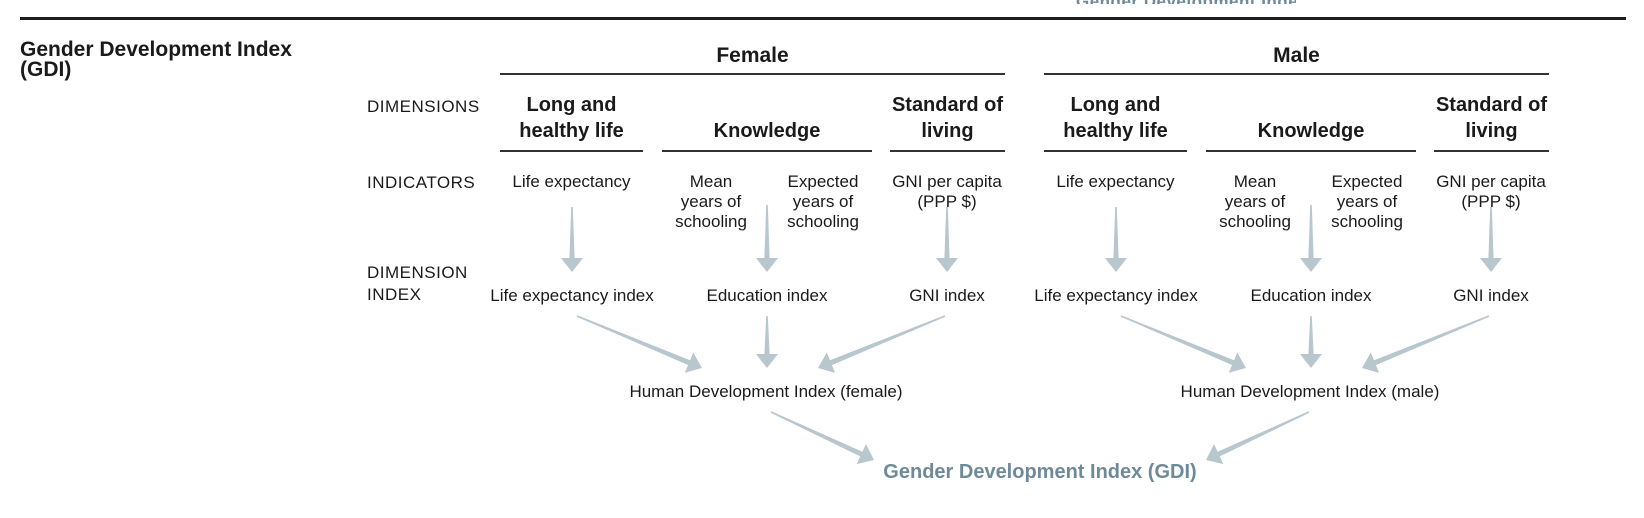  I want to click on male-arrow-gni-index-to-hdi, so click(1426, 344).